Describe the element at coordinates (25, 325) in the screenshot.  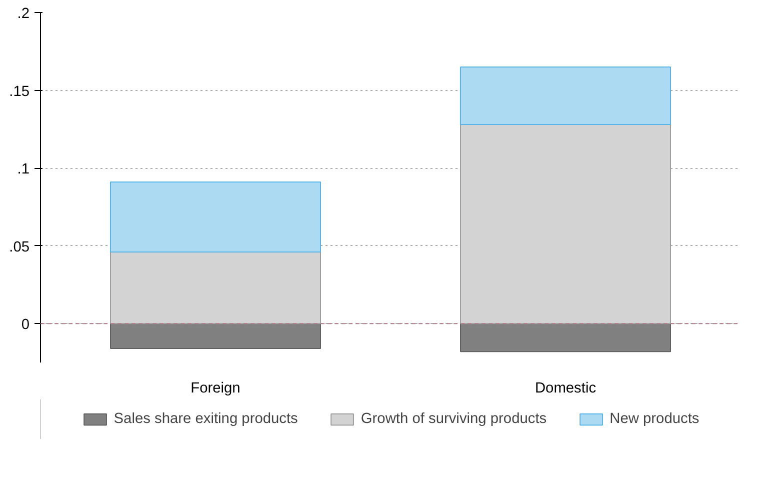
I see `y-tick-label: 0` at that location.